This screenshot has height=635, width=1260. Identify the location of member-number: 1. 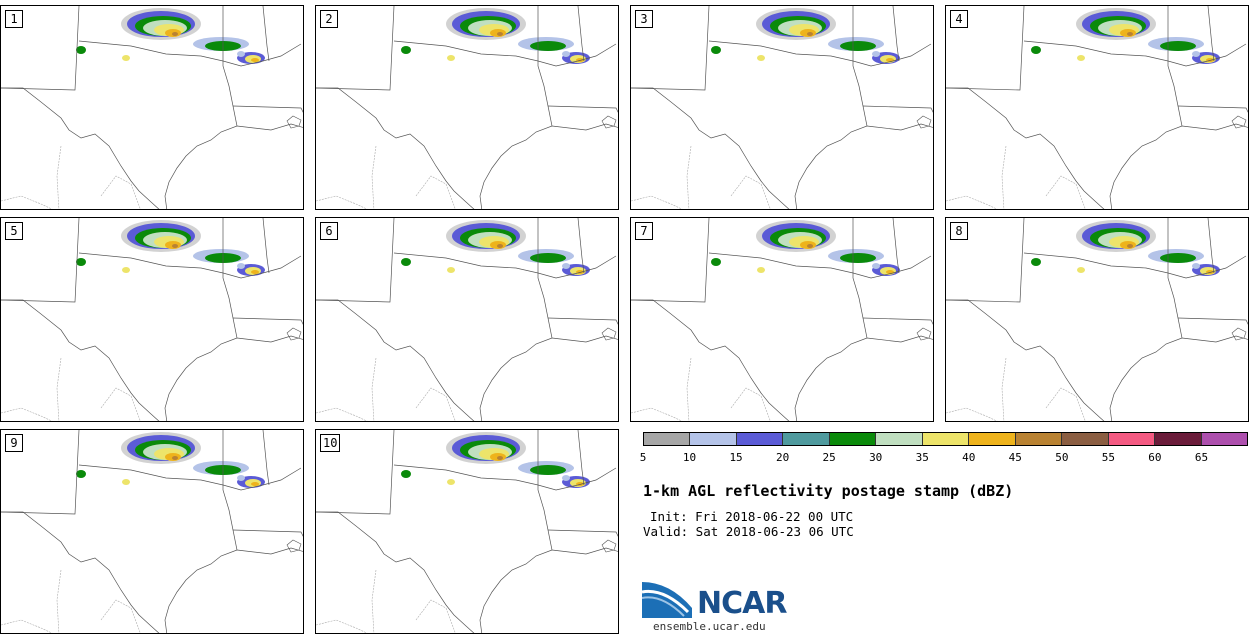
(14, 19).